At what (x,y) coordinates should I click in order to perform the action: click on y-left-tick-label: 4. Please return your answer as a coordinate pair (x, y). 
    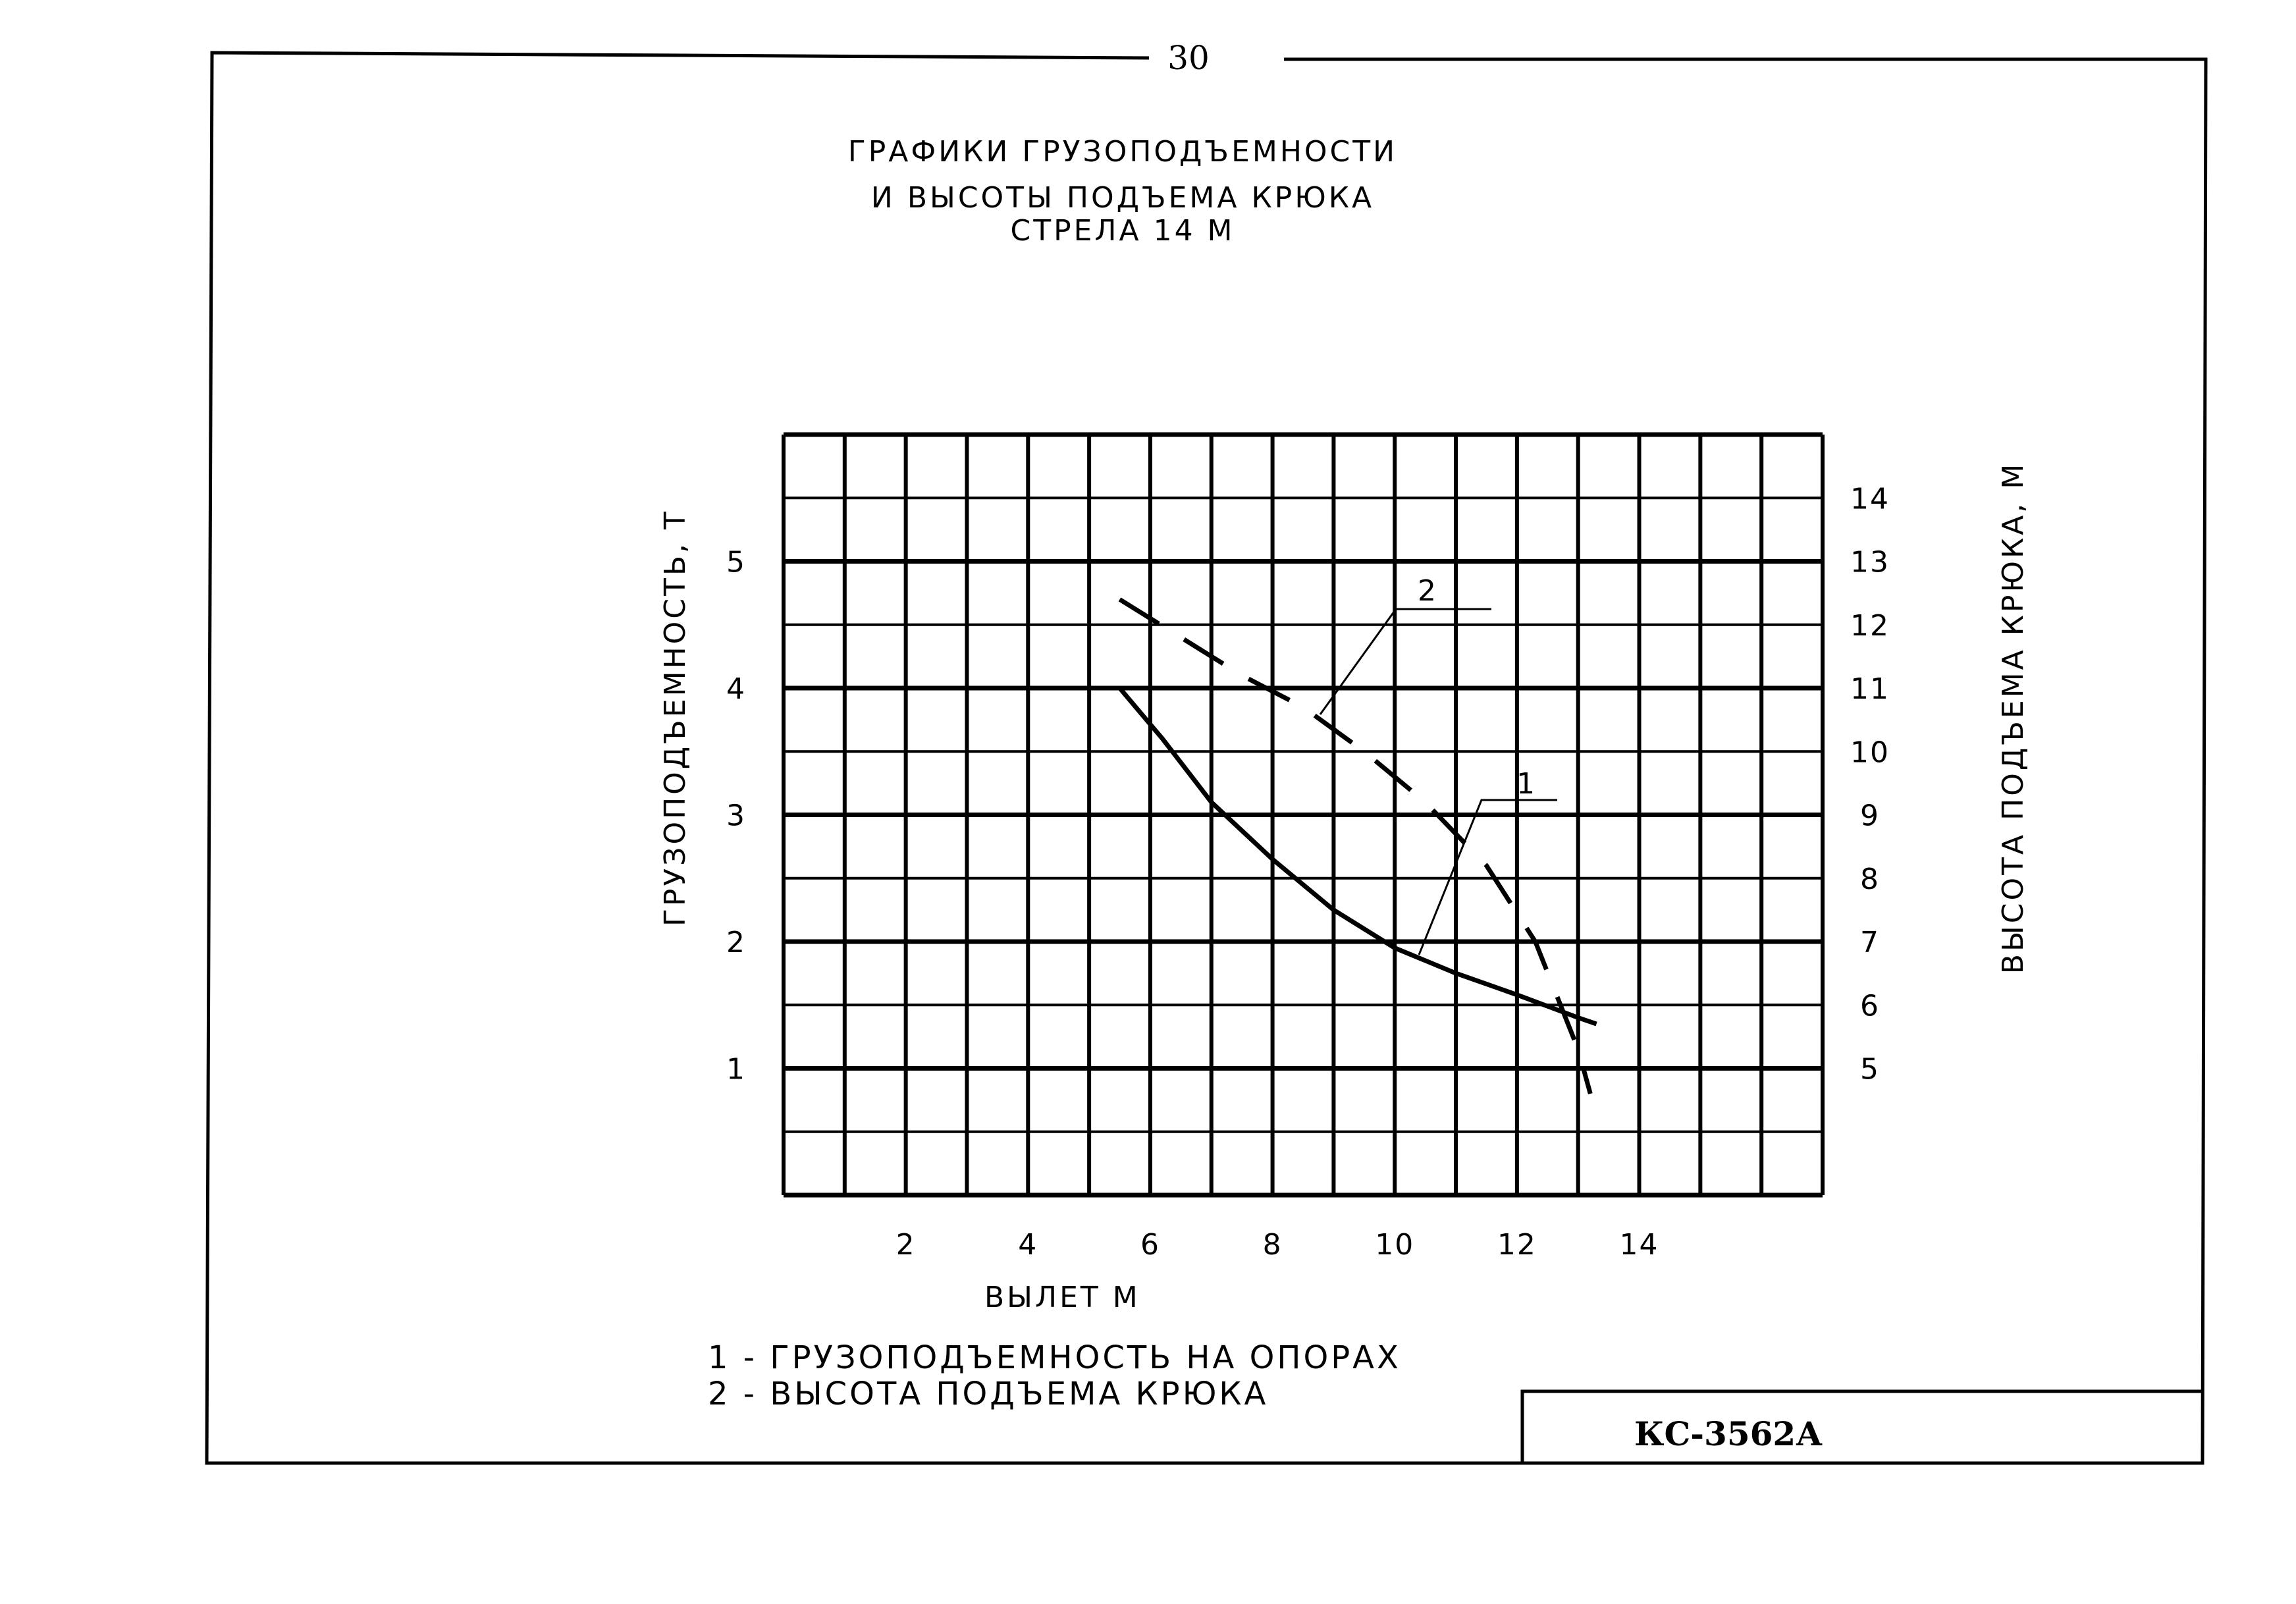
    Looking at the image, I should click on (736, 689).